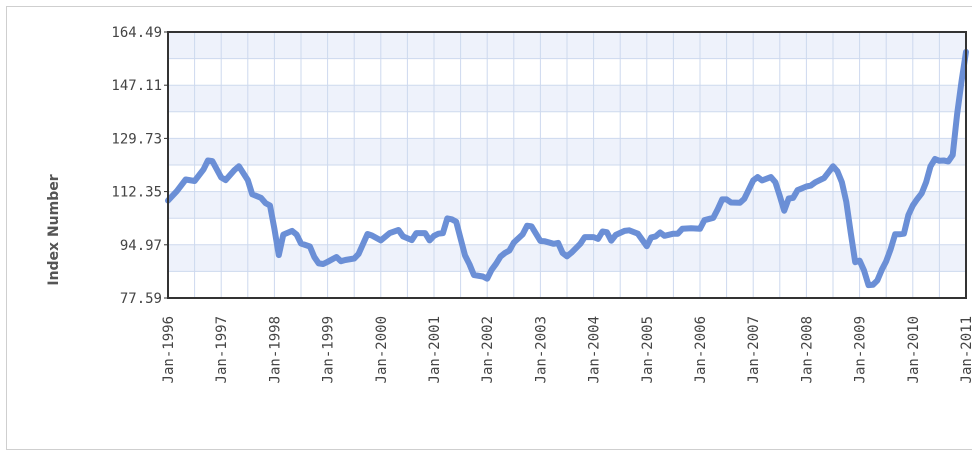 The height and width of the screenshot is (452, 976). I want to click on x-tick-label: Jan-2001, so click(435, 349).